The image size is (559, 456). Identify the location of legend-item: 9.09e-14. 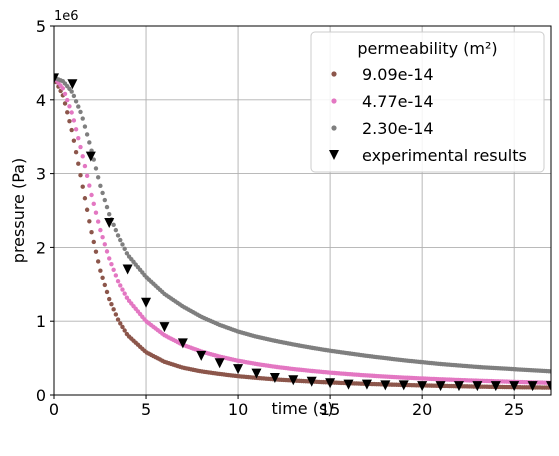
(382, 74).